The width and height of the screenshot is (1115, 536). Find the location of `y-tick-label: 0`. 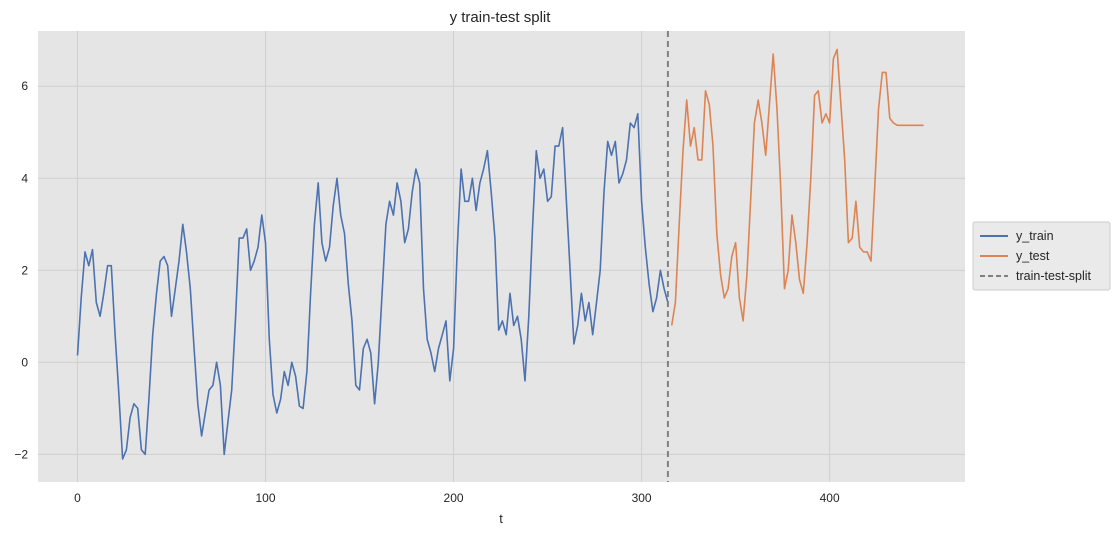

y-tick-label: 0 is located at coordinates (24, 362).